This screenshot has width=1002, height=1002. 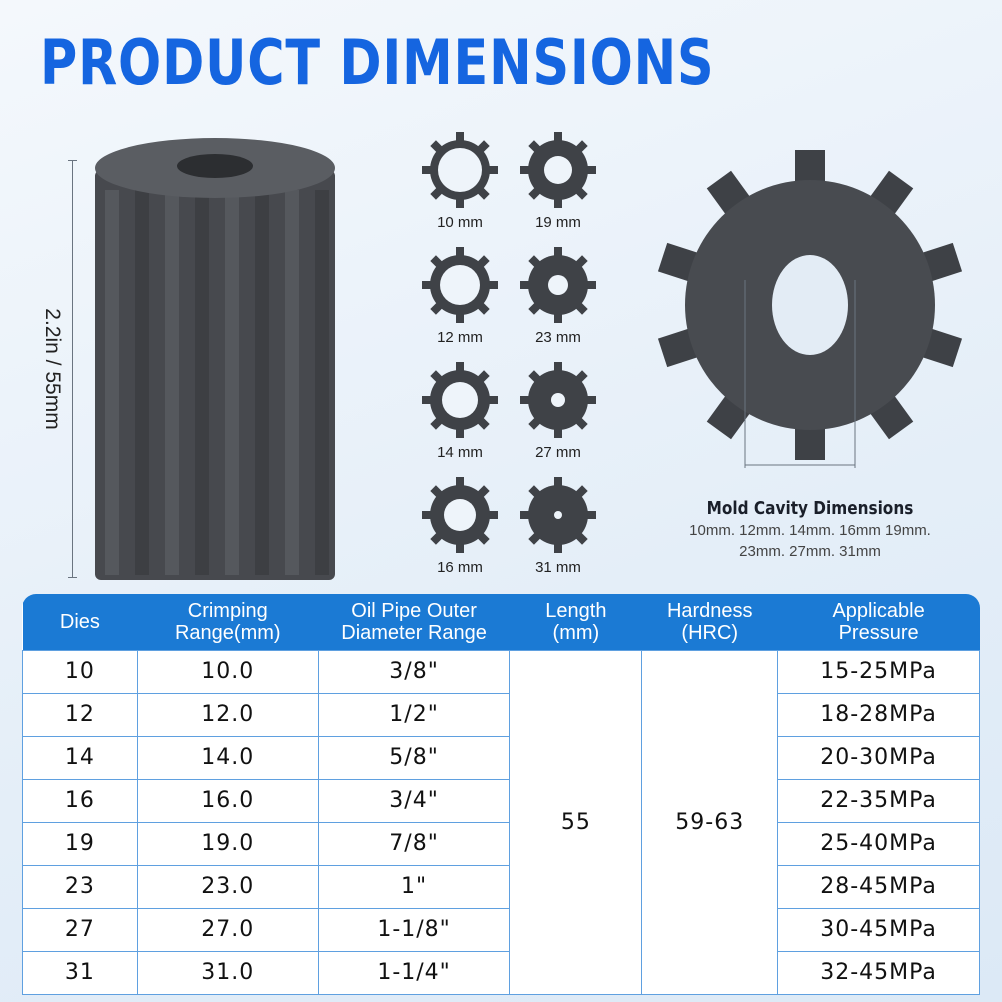 What do you see at coordinates (227, 671) in the screenshot?
I see `crimping-range-cell: 10.0` at bounding box center [227, 671].